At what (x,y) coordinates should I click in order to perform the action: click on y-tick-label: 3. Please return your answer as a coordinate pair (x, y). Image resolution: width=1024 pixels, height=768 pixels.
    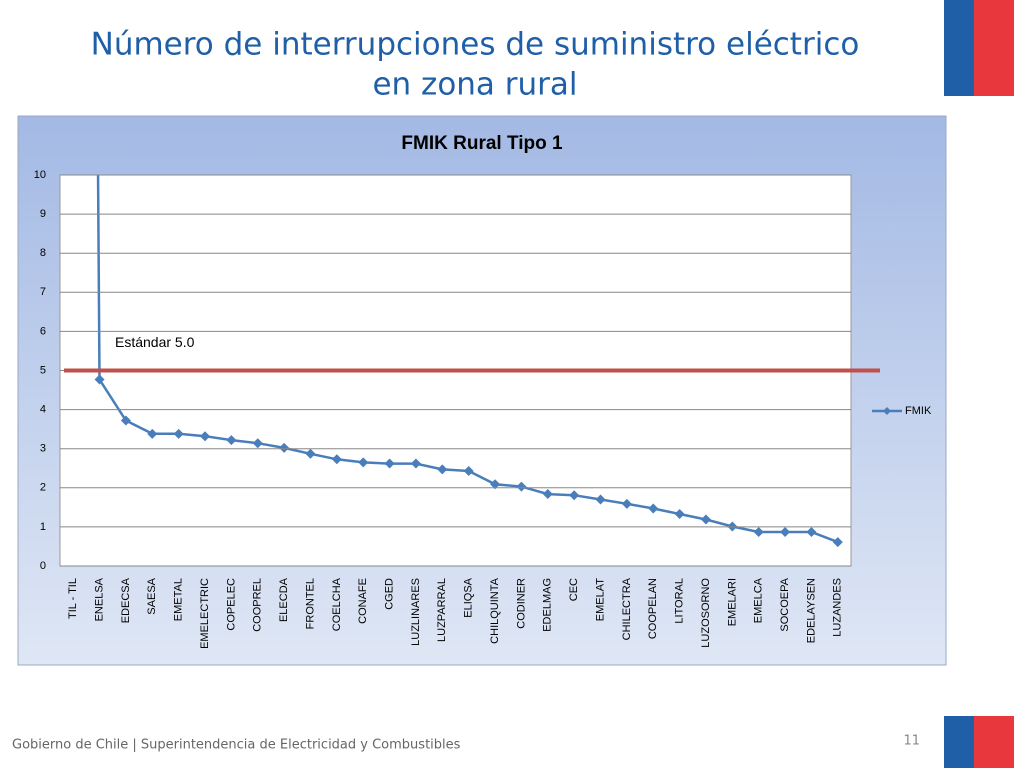
    Looking at the image, I should click on (43, 449).